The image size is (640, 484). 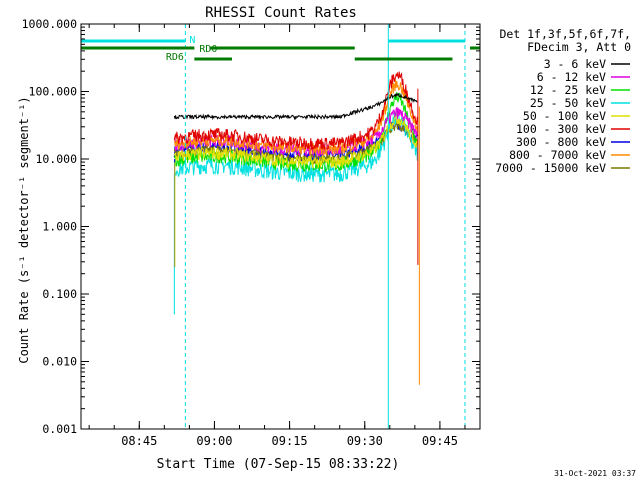 What do you see at coordinates (59, 429) in the screenshot?
I see `y-tick-label: 0.001` at bounding box center [59, 429].